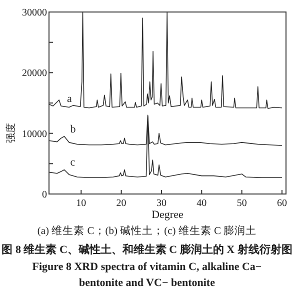 The height and width of the screenshot is (300, 294). I want to click on series-label: c, so click(73, 162).